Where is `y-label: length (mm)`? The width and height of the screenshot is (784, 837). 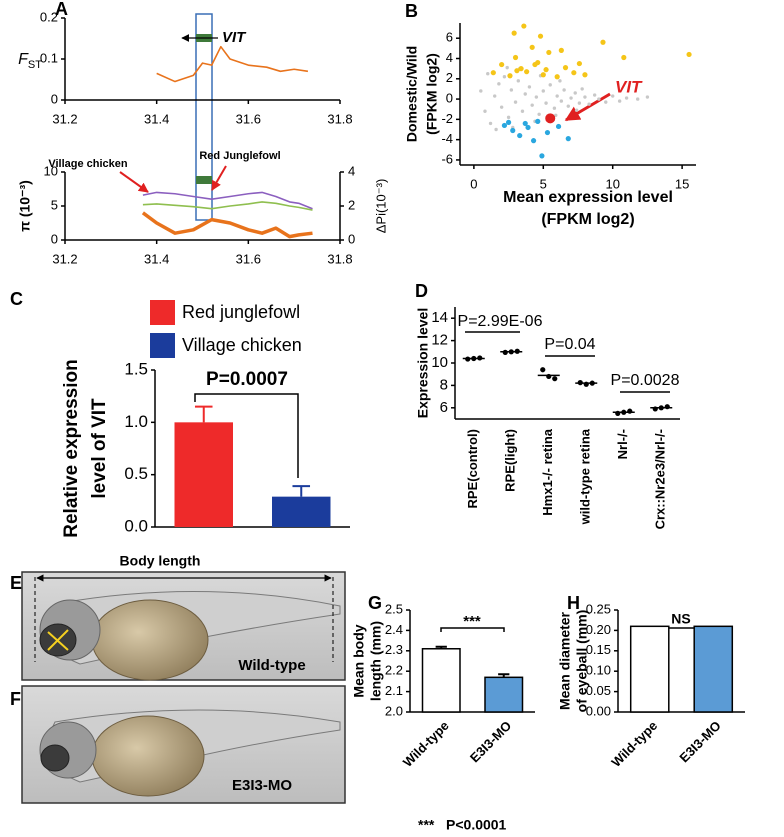 y-label: length (mm) is located at coordinates (376, 661).